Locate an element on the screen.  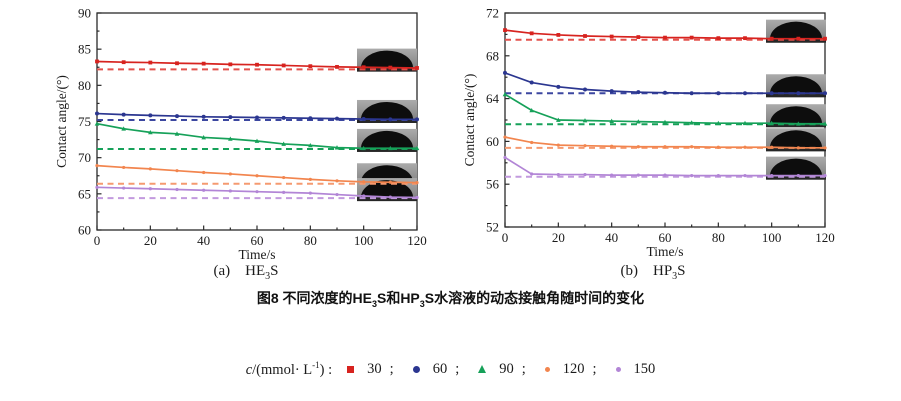
legend-value-120: 120 is located at coordinates (573, 368).